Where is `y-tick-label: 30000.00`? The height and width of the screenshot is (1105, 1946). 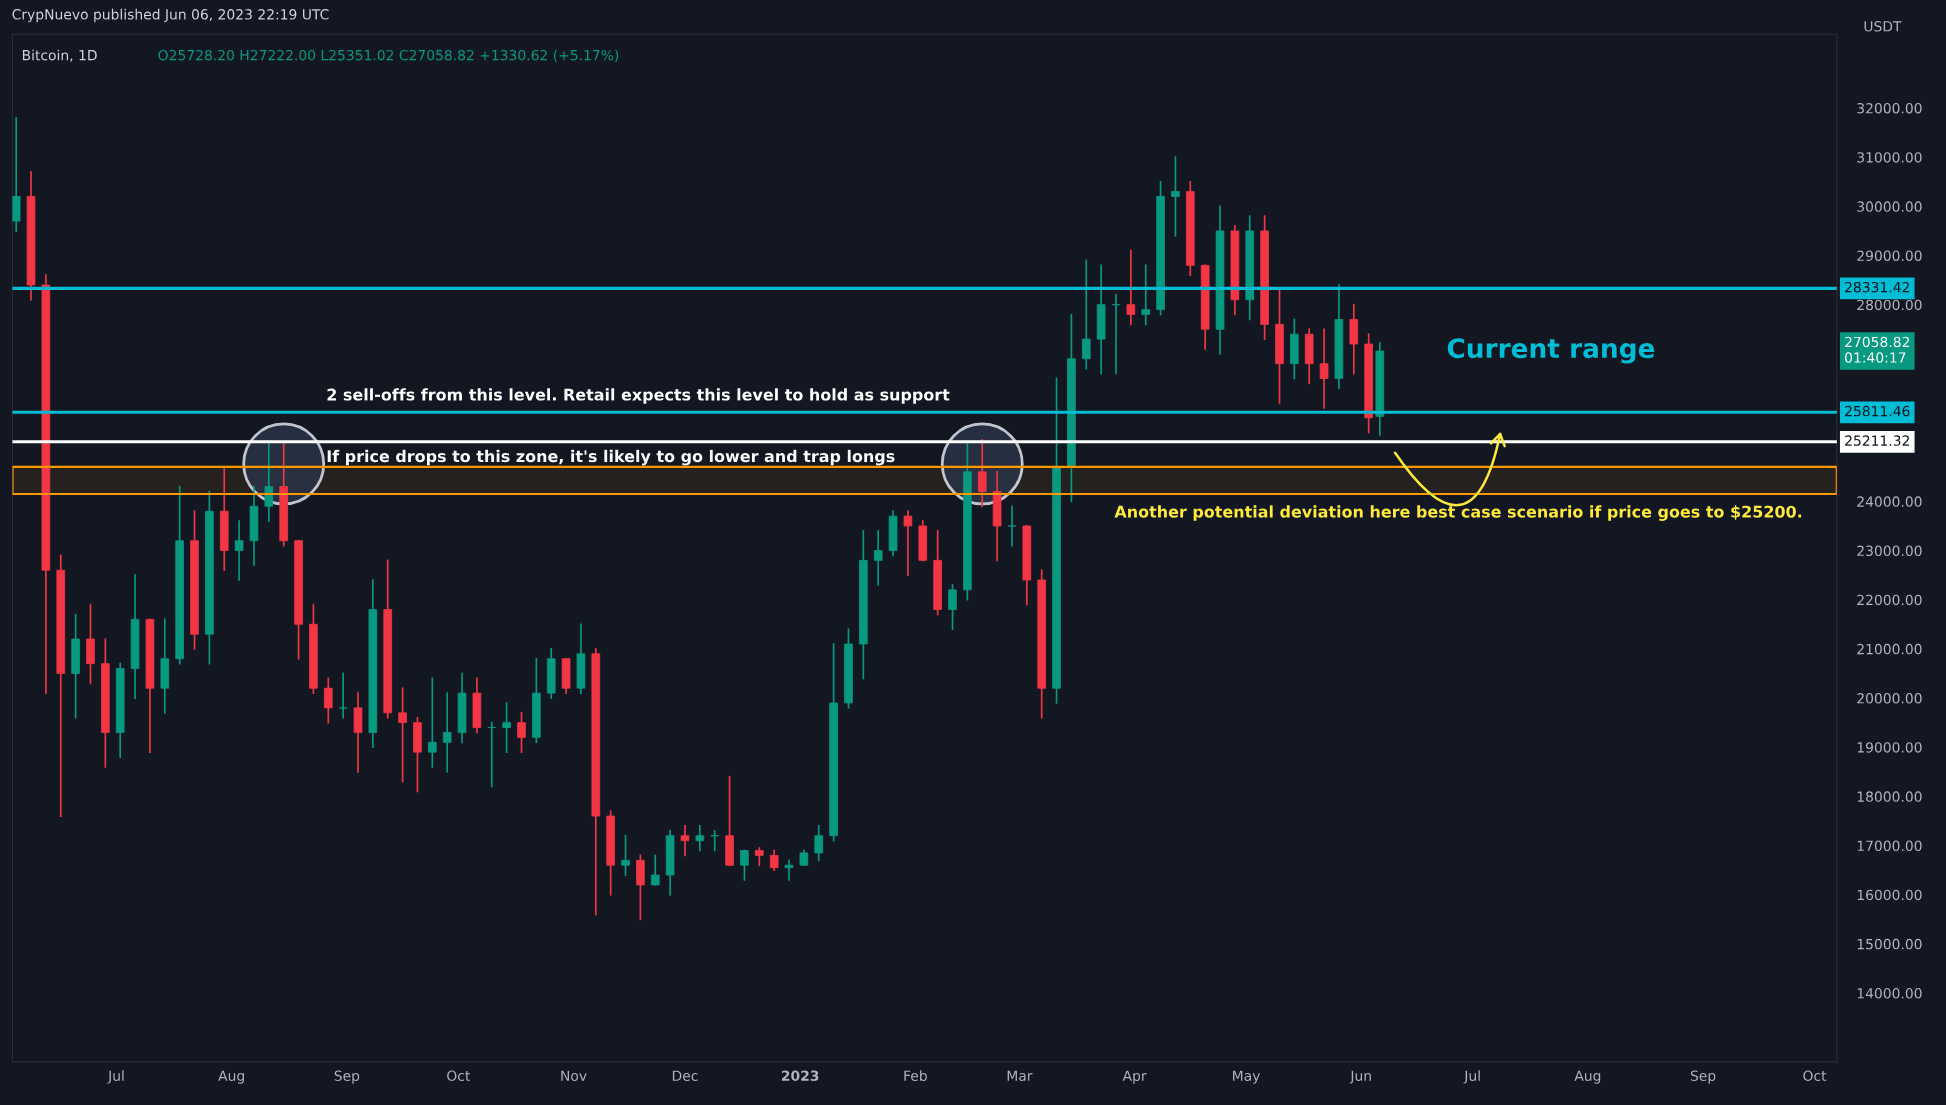 y-tick-label: 30000.00 is located at coordinates (1889, 206).